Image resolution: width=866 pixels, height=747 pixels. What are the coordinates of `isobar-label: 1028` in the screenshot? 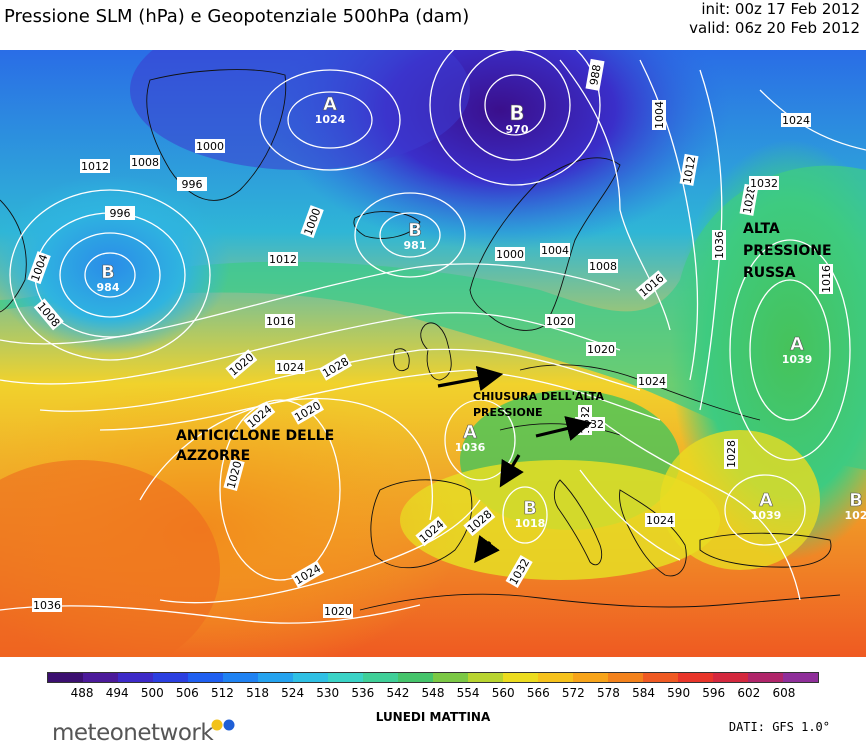 It's located at (731, 454).